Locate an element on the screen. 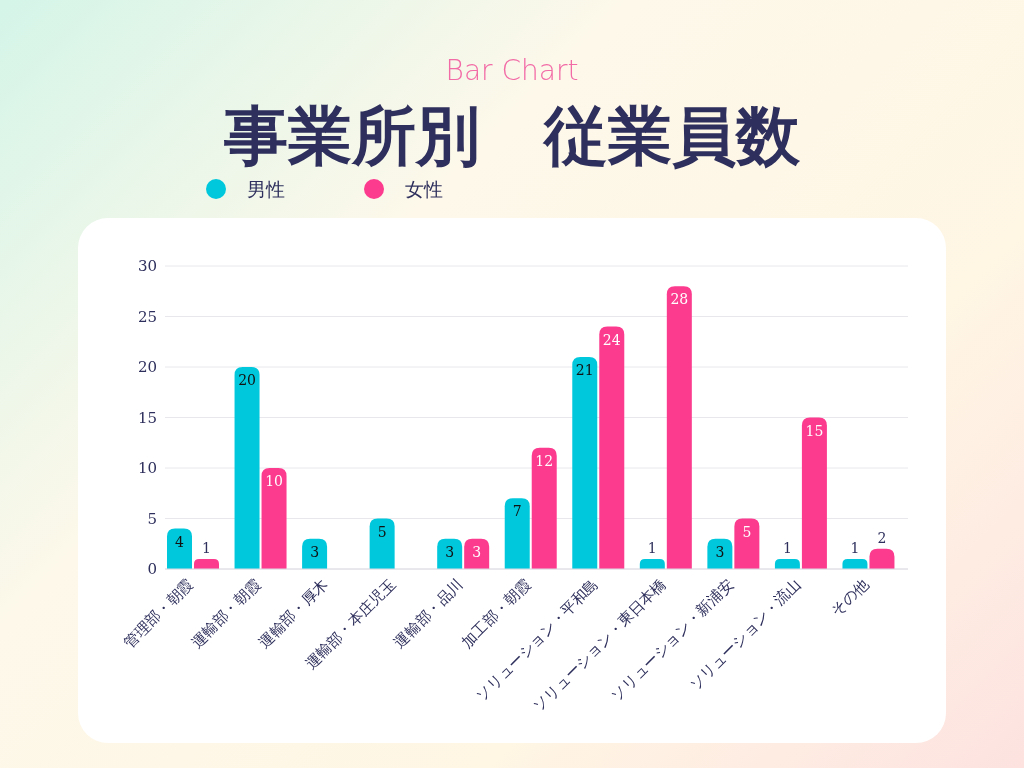  data-label: 10 is located at coordinates (274, 481).